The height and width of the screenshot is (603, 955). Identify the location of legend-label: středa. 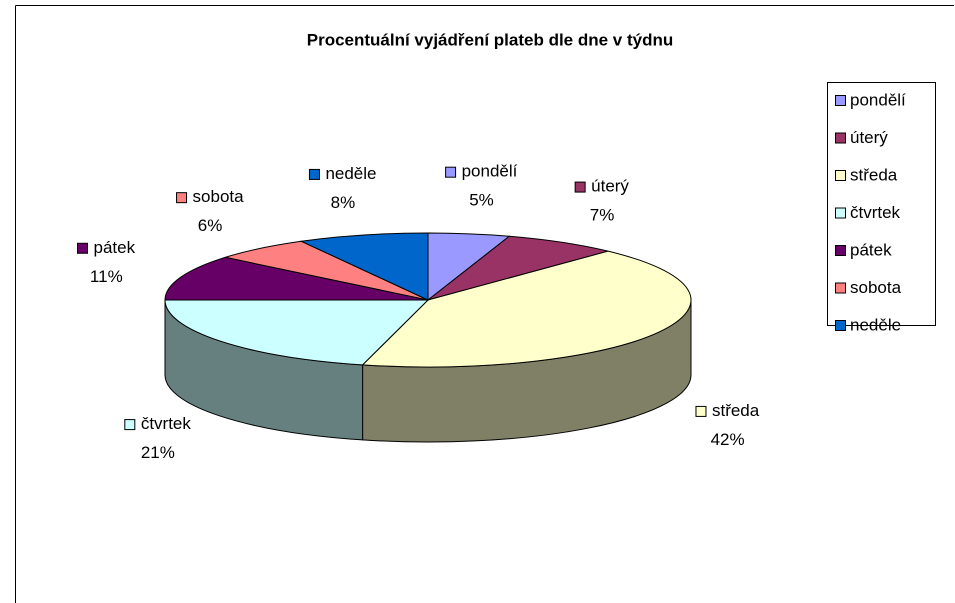
(874, 174).